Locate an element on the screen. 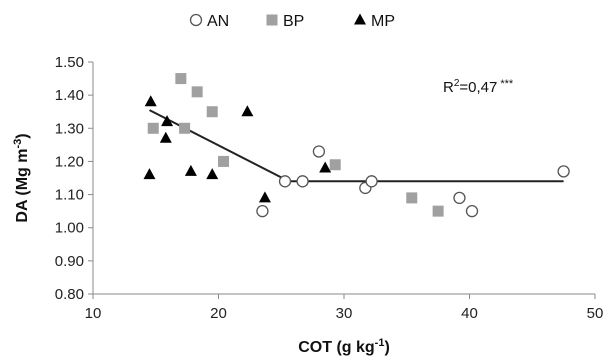 This screenshot has height=358, width=609. y-tick-label: 1.10 is located at coordinates (69, 195).